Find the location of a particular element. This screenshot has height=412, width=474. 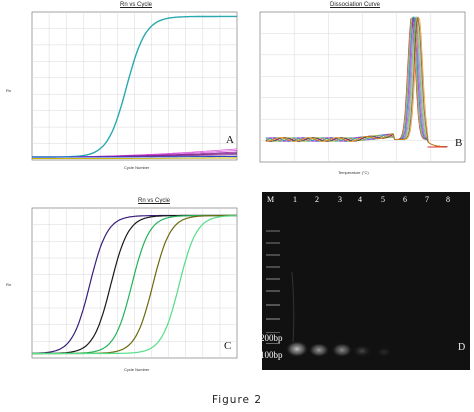

panel-c-xlabel: Cycle Number is located at coordinates (137, 369).